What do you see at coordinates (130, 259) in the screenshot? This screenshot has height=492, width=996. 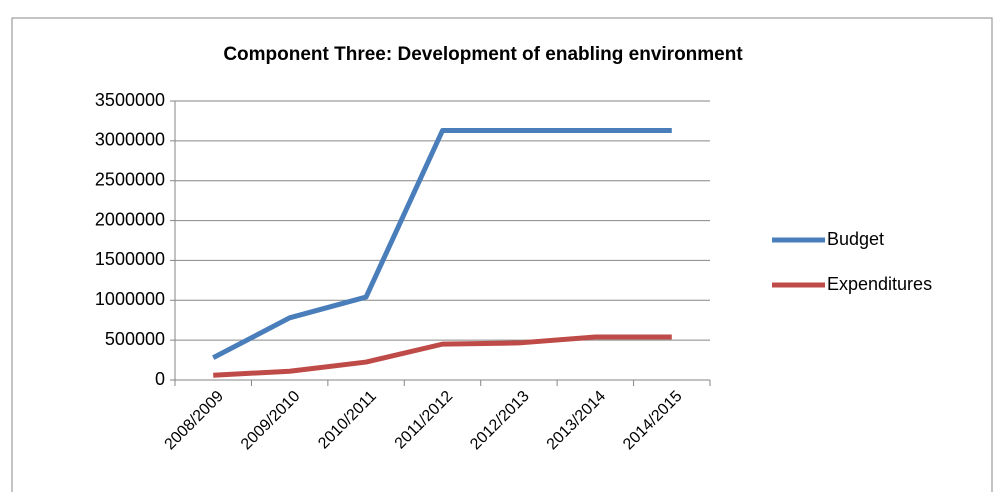 I see `y-tick-label: 1500000` at bounding box center [130, 259].